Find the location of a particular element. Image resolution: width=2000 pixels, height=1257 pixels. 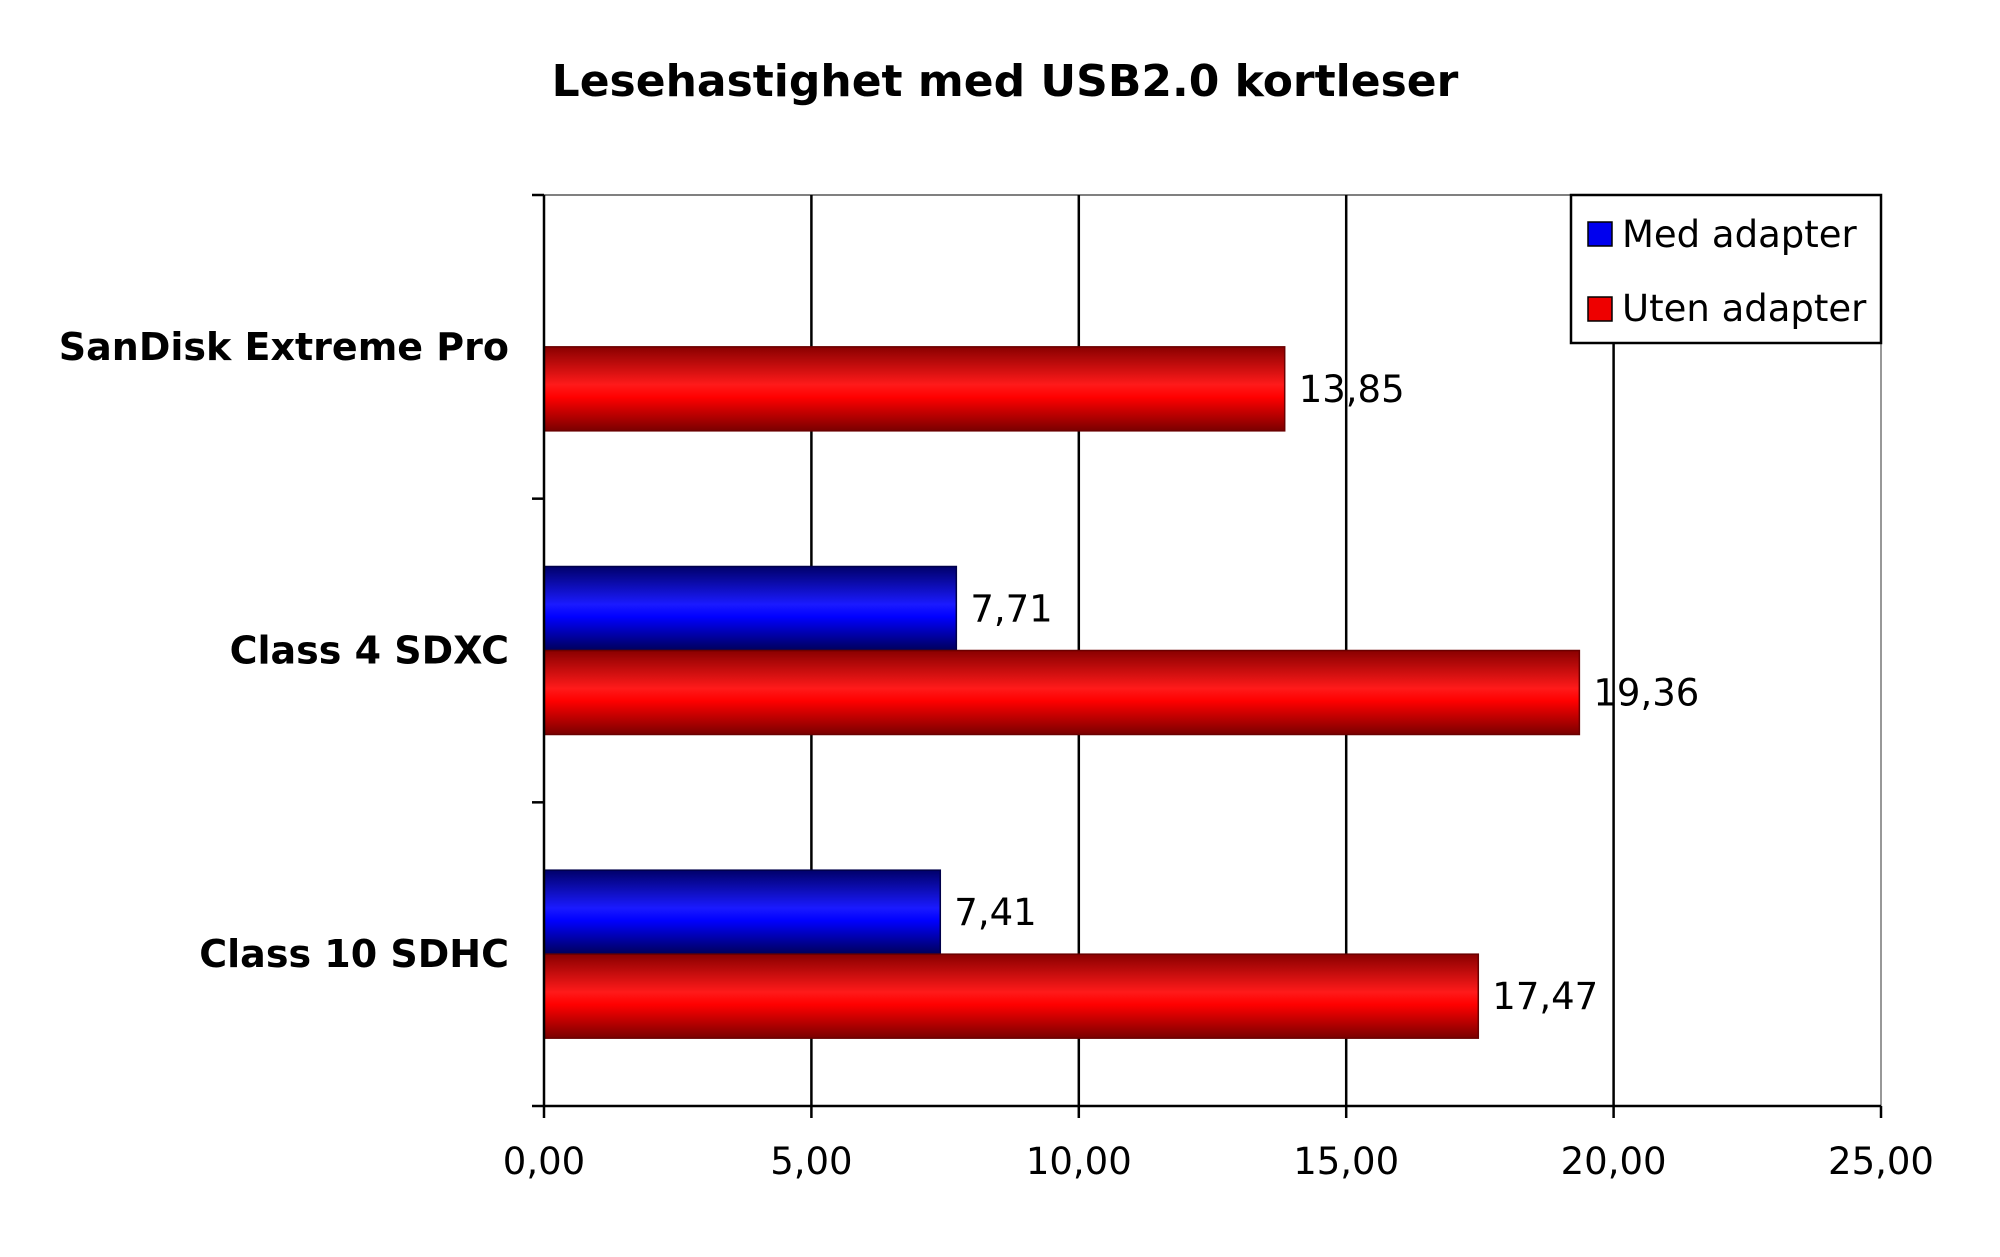

data-label: 7,41 is located at coordinates (995, 912).